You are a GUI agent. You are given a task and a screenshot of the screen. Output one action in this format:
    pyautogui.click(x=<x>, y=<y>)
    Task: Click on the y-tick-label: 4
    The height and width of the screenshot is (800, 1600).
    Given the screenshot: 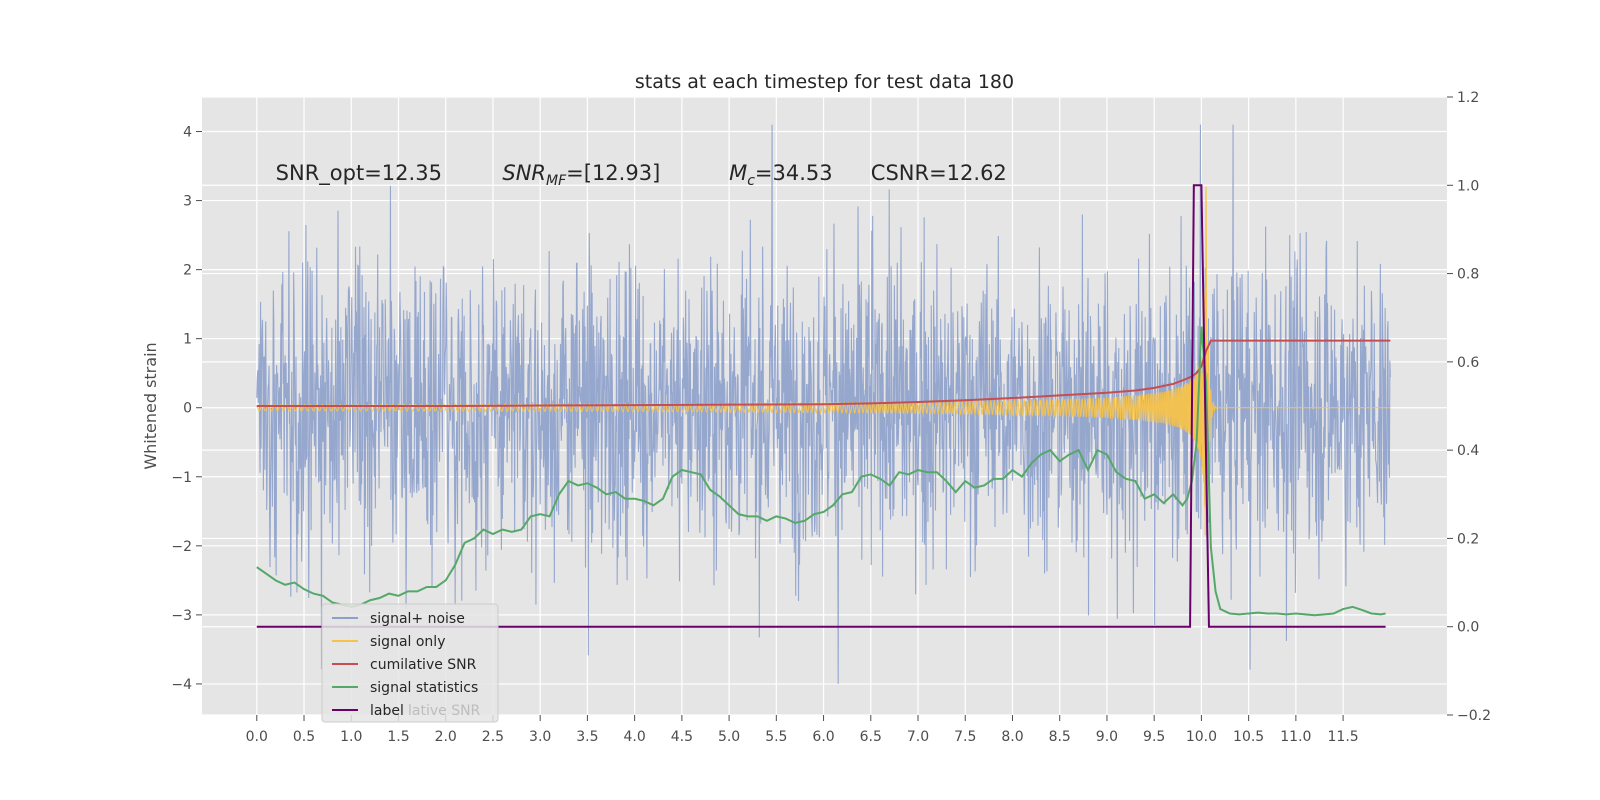 What is the action you would take?
    pyautogui.click(x=187, y=133)
    